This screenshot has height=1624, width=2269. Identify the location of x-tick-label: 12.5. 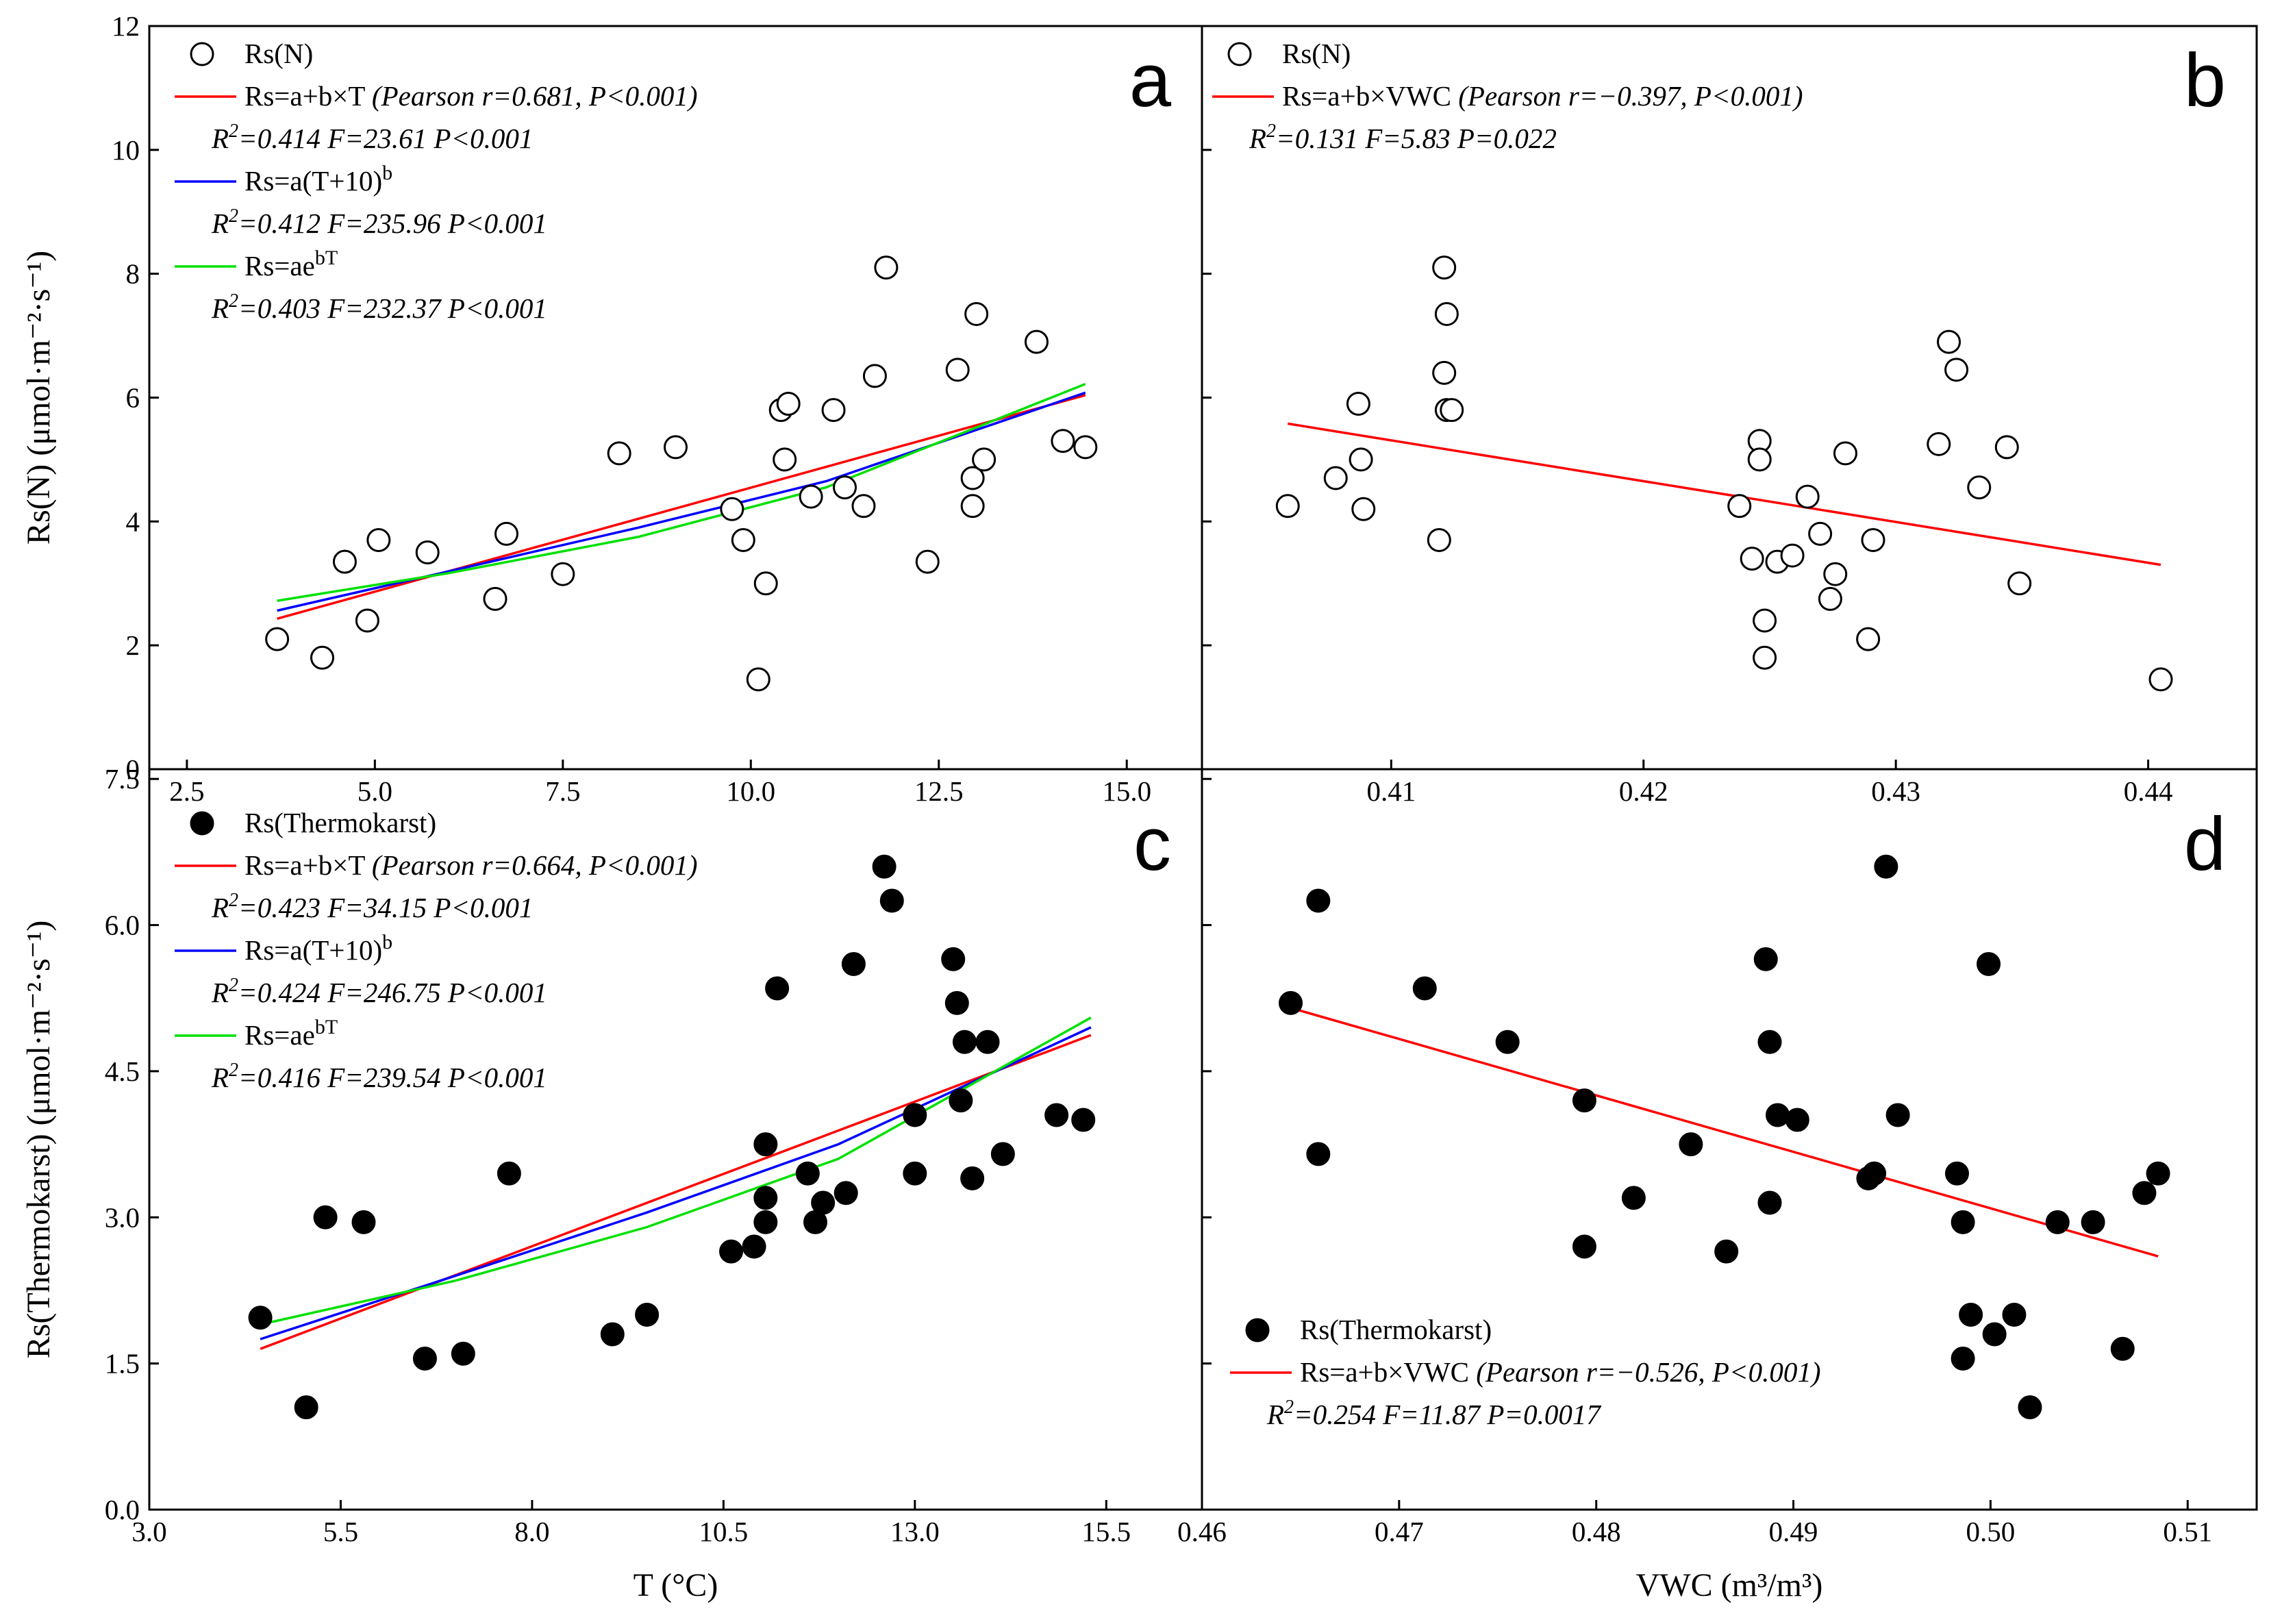
(939, 791).